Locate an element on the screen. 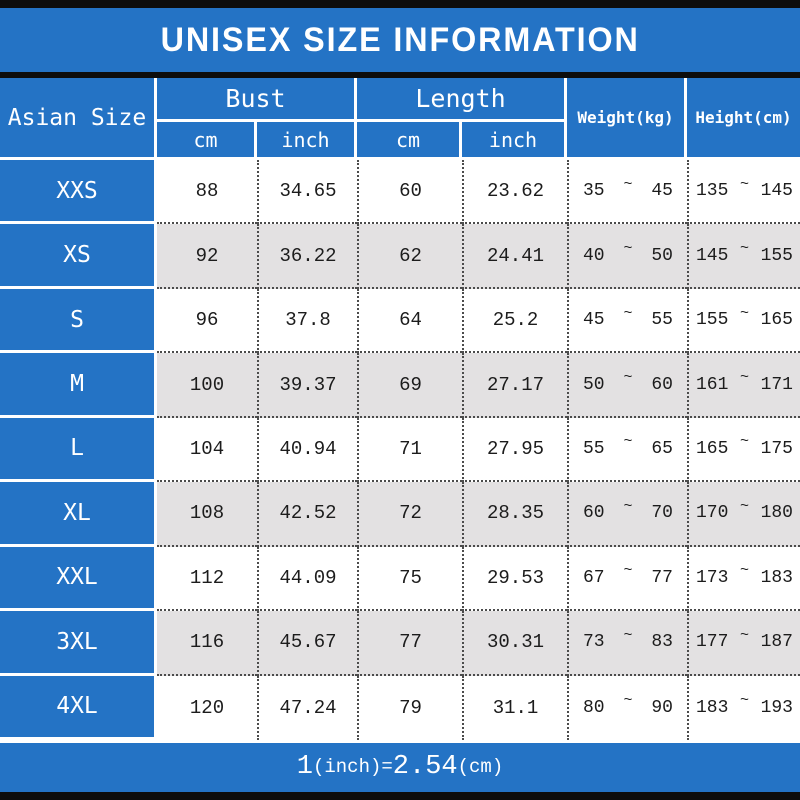  bust-inch-value: 47.24 is located at coordinates (307, 707).